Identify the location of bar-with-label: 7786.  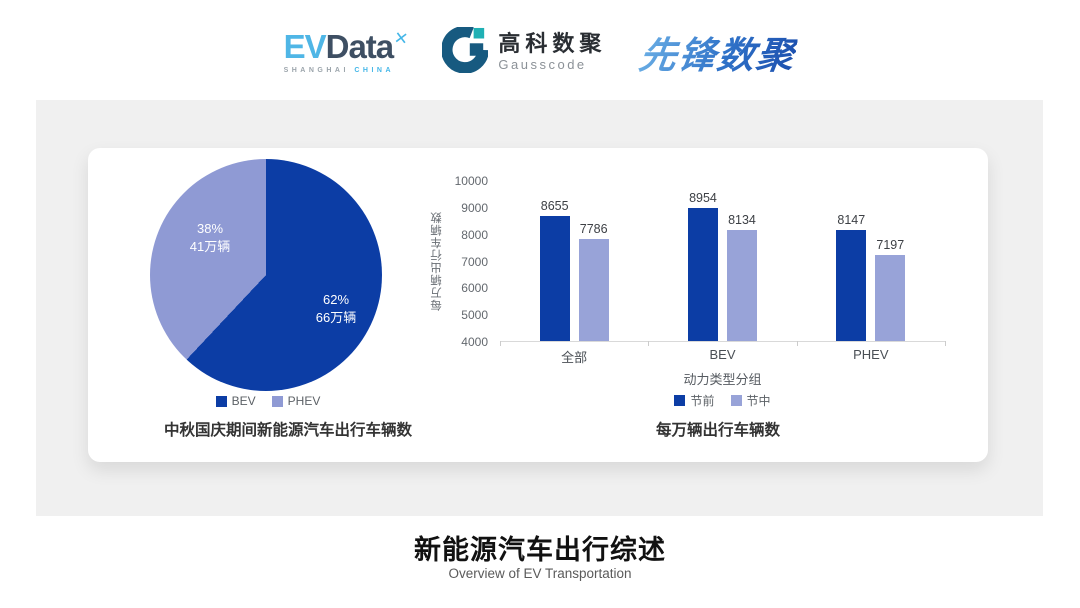
(593, 281).